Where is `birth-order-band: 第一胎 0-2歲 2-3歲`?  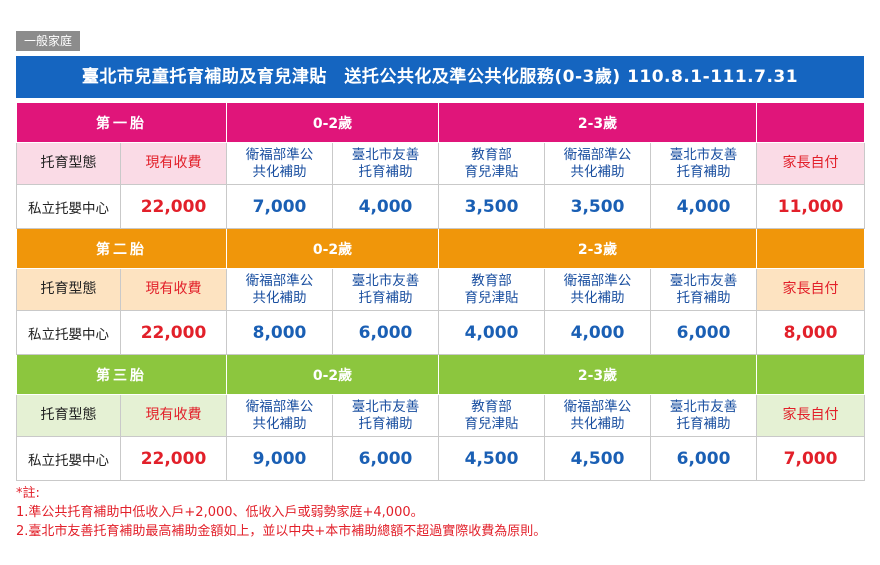
birth-order-band: 第一胎 0-2歲 2-3歲 is located at coordinates (441, 122).